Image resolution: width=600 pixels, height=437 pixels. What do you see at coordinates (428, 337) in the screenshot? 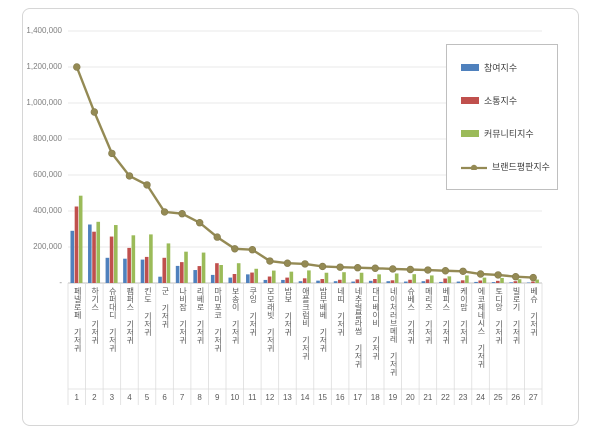
I see `x-axis-category: 메리즈 기저귀` at bounding box center [428, 337].